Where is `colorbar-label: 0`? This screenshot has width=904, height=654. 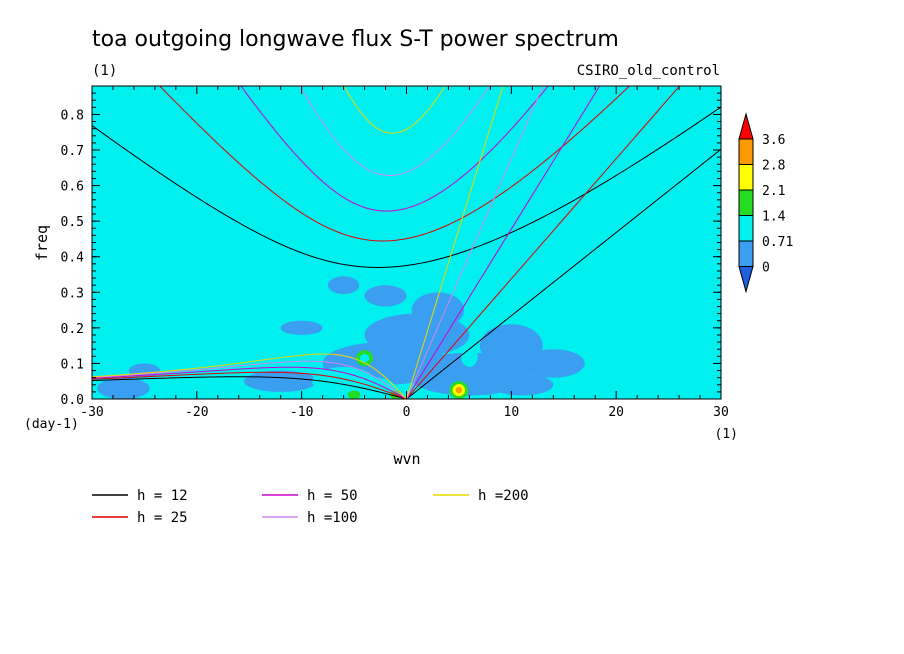
colorbar-label: 0 is located at coordinates (766, 268).